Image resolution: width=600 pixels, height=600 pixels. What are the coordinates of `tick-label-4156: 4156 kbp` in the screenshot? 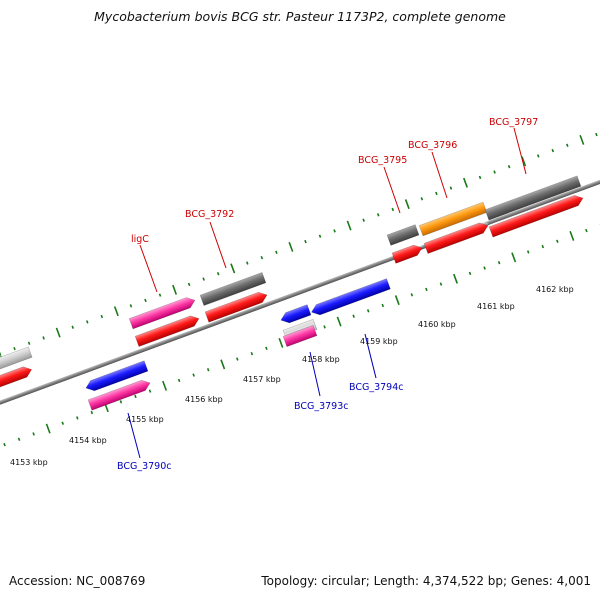 It's located at (204, 399).